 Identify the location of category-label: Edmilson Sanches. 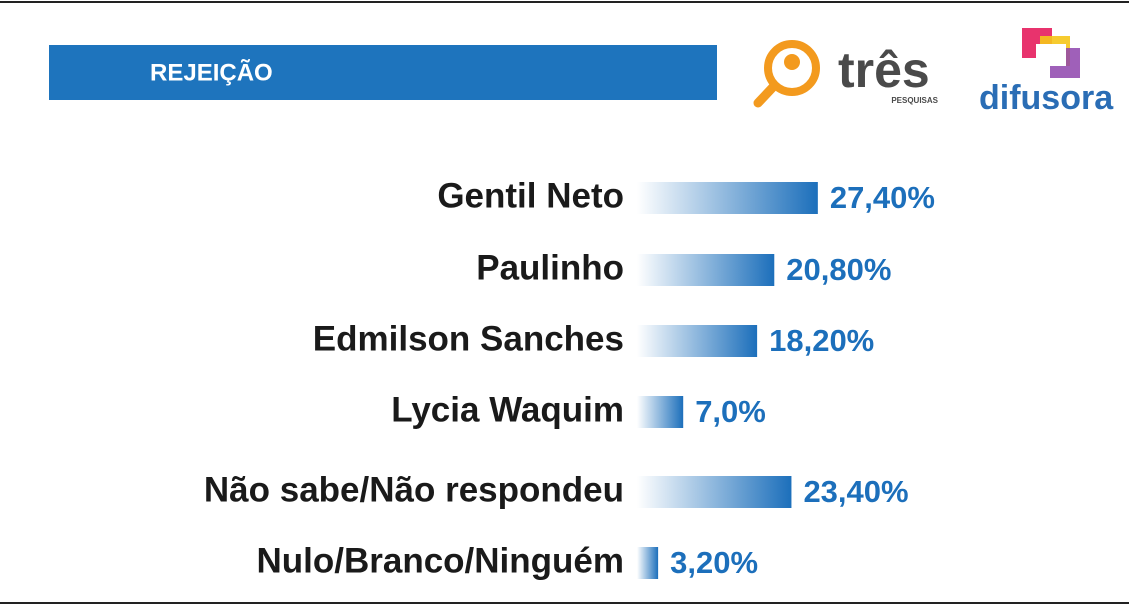
(468, 338).